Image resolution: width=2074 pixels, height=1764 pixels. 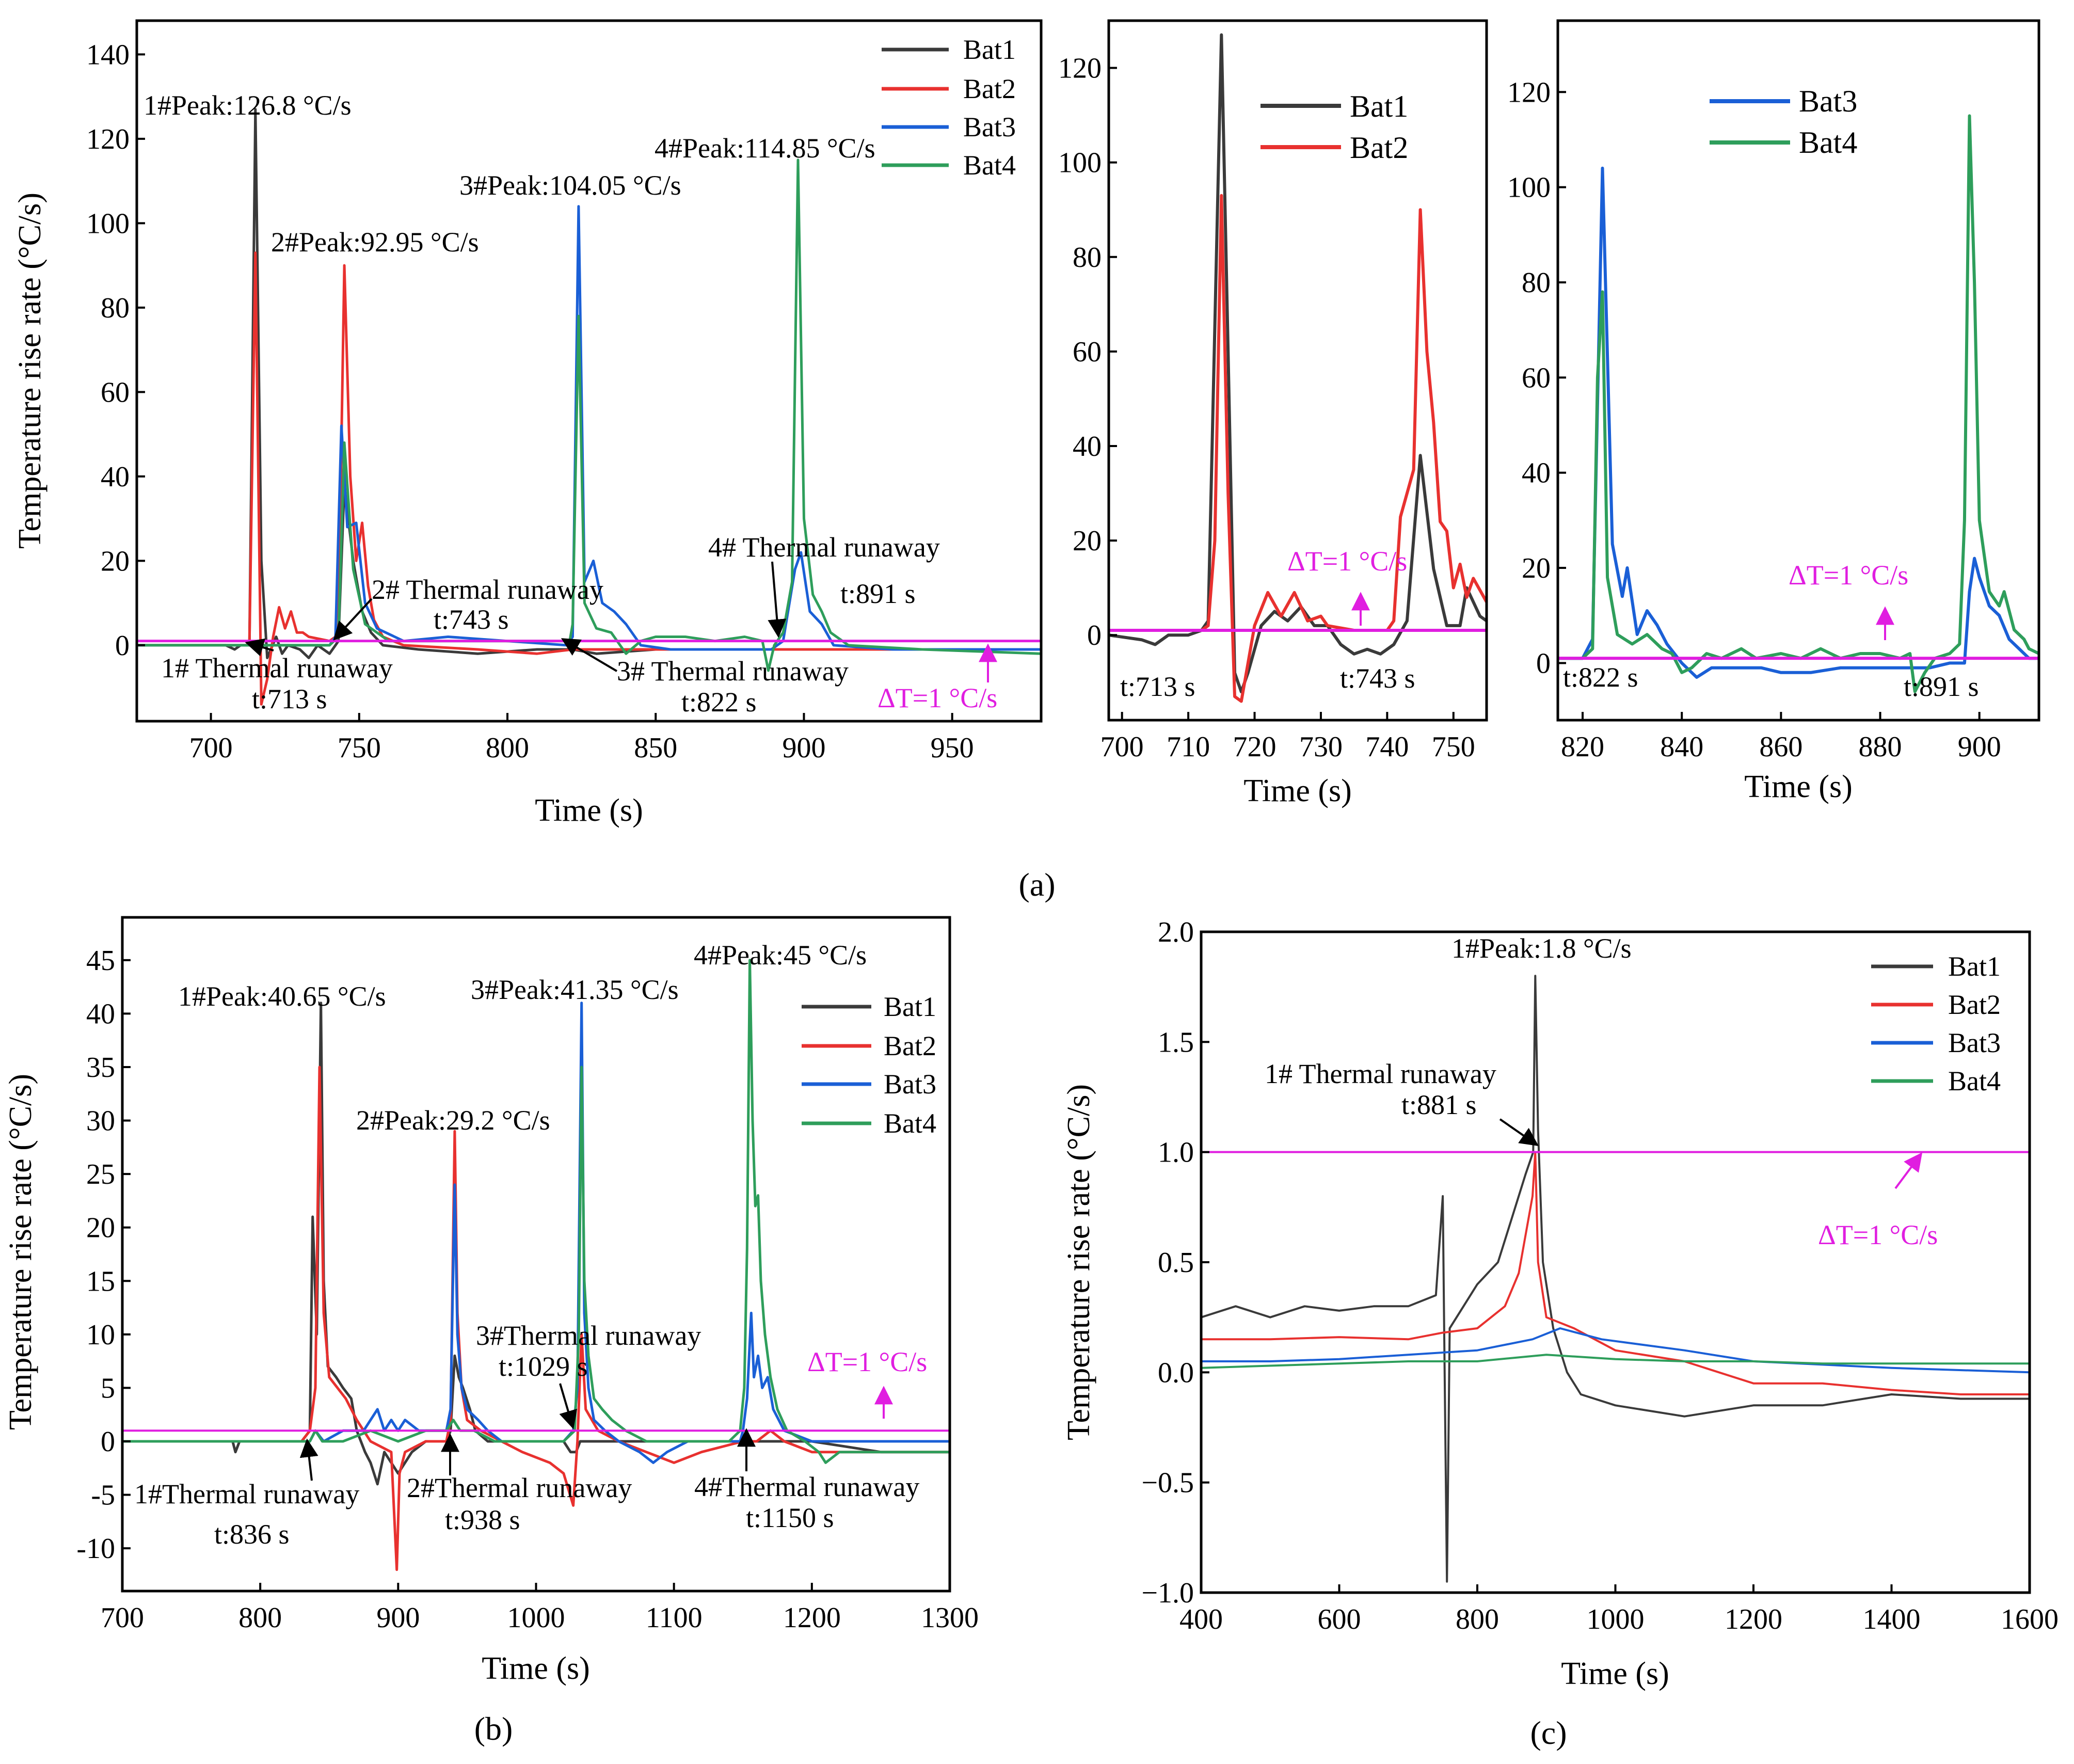 I want to click on x-tick-label: 600, so click(x=1339, y=1619).